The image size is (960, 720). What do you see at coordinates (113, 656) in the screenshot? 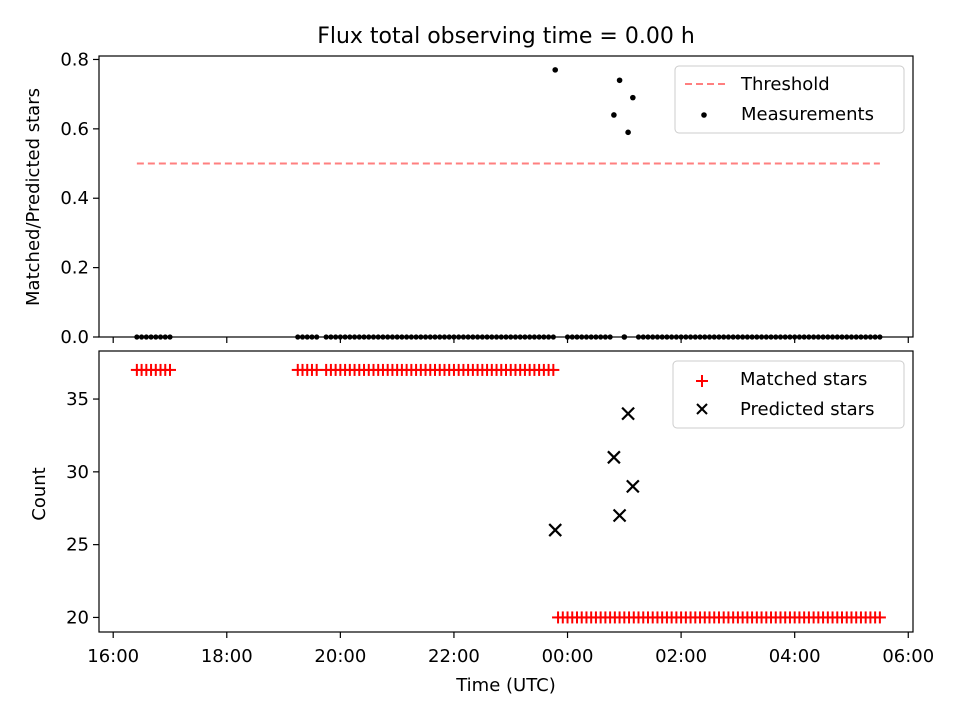
I see `x-tick-label: 16:00` at bounding box center [113, 656].